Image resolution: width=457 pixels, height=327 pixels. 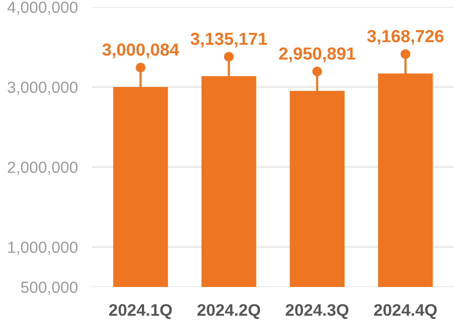 What do you see at coordinates (228, 312) in the screenshot?
I see `x-tick-label: 2024.2Q` at bounding box center [228, 312].